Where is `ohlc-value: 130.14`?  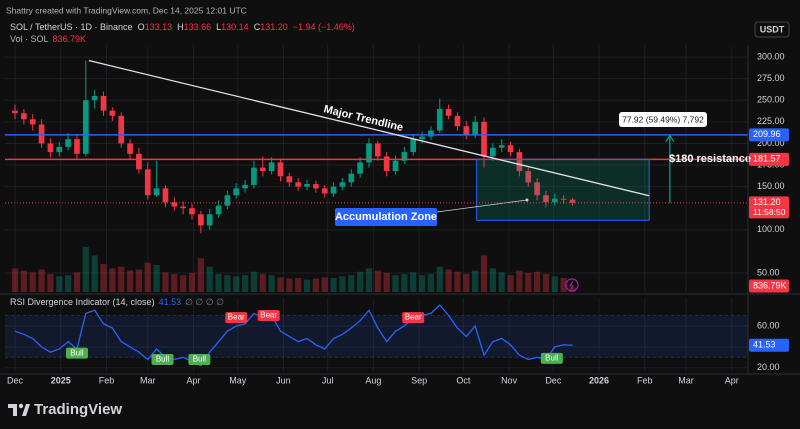 ohlc-value: 130.14 is located at coordinates (235, 27).